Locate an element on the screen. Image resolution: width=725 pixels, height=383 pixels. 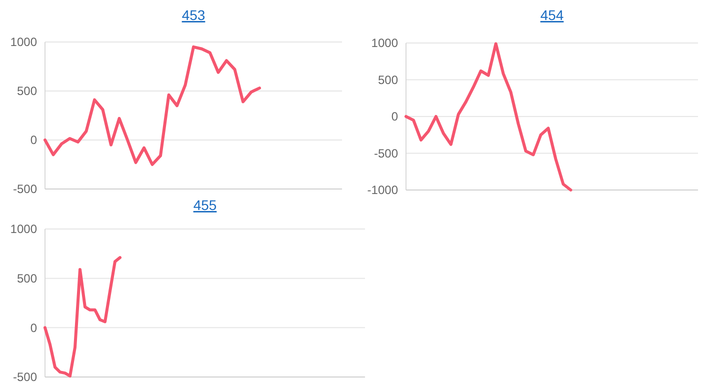
chart-title: 454 is located at coordinates (552, 15).